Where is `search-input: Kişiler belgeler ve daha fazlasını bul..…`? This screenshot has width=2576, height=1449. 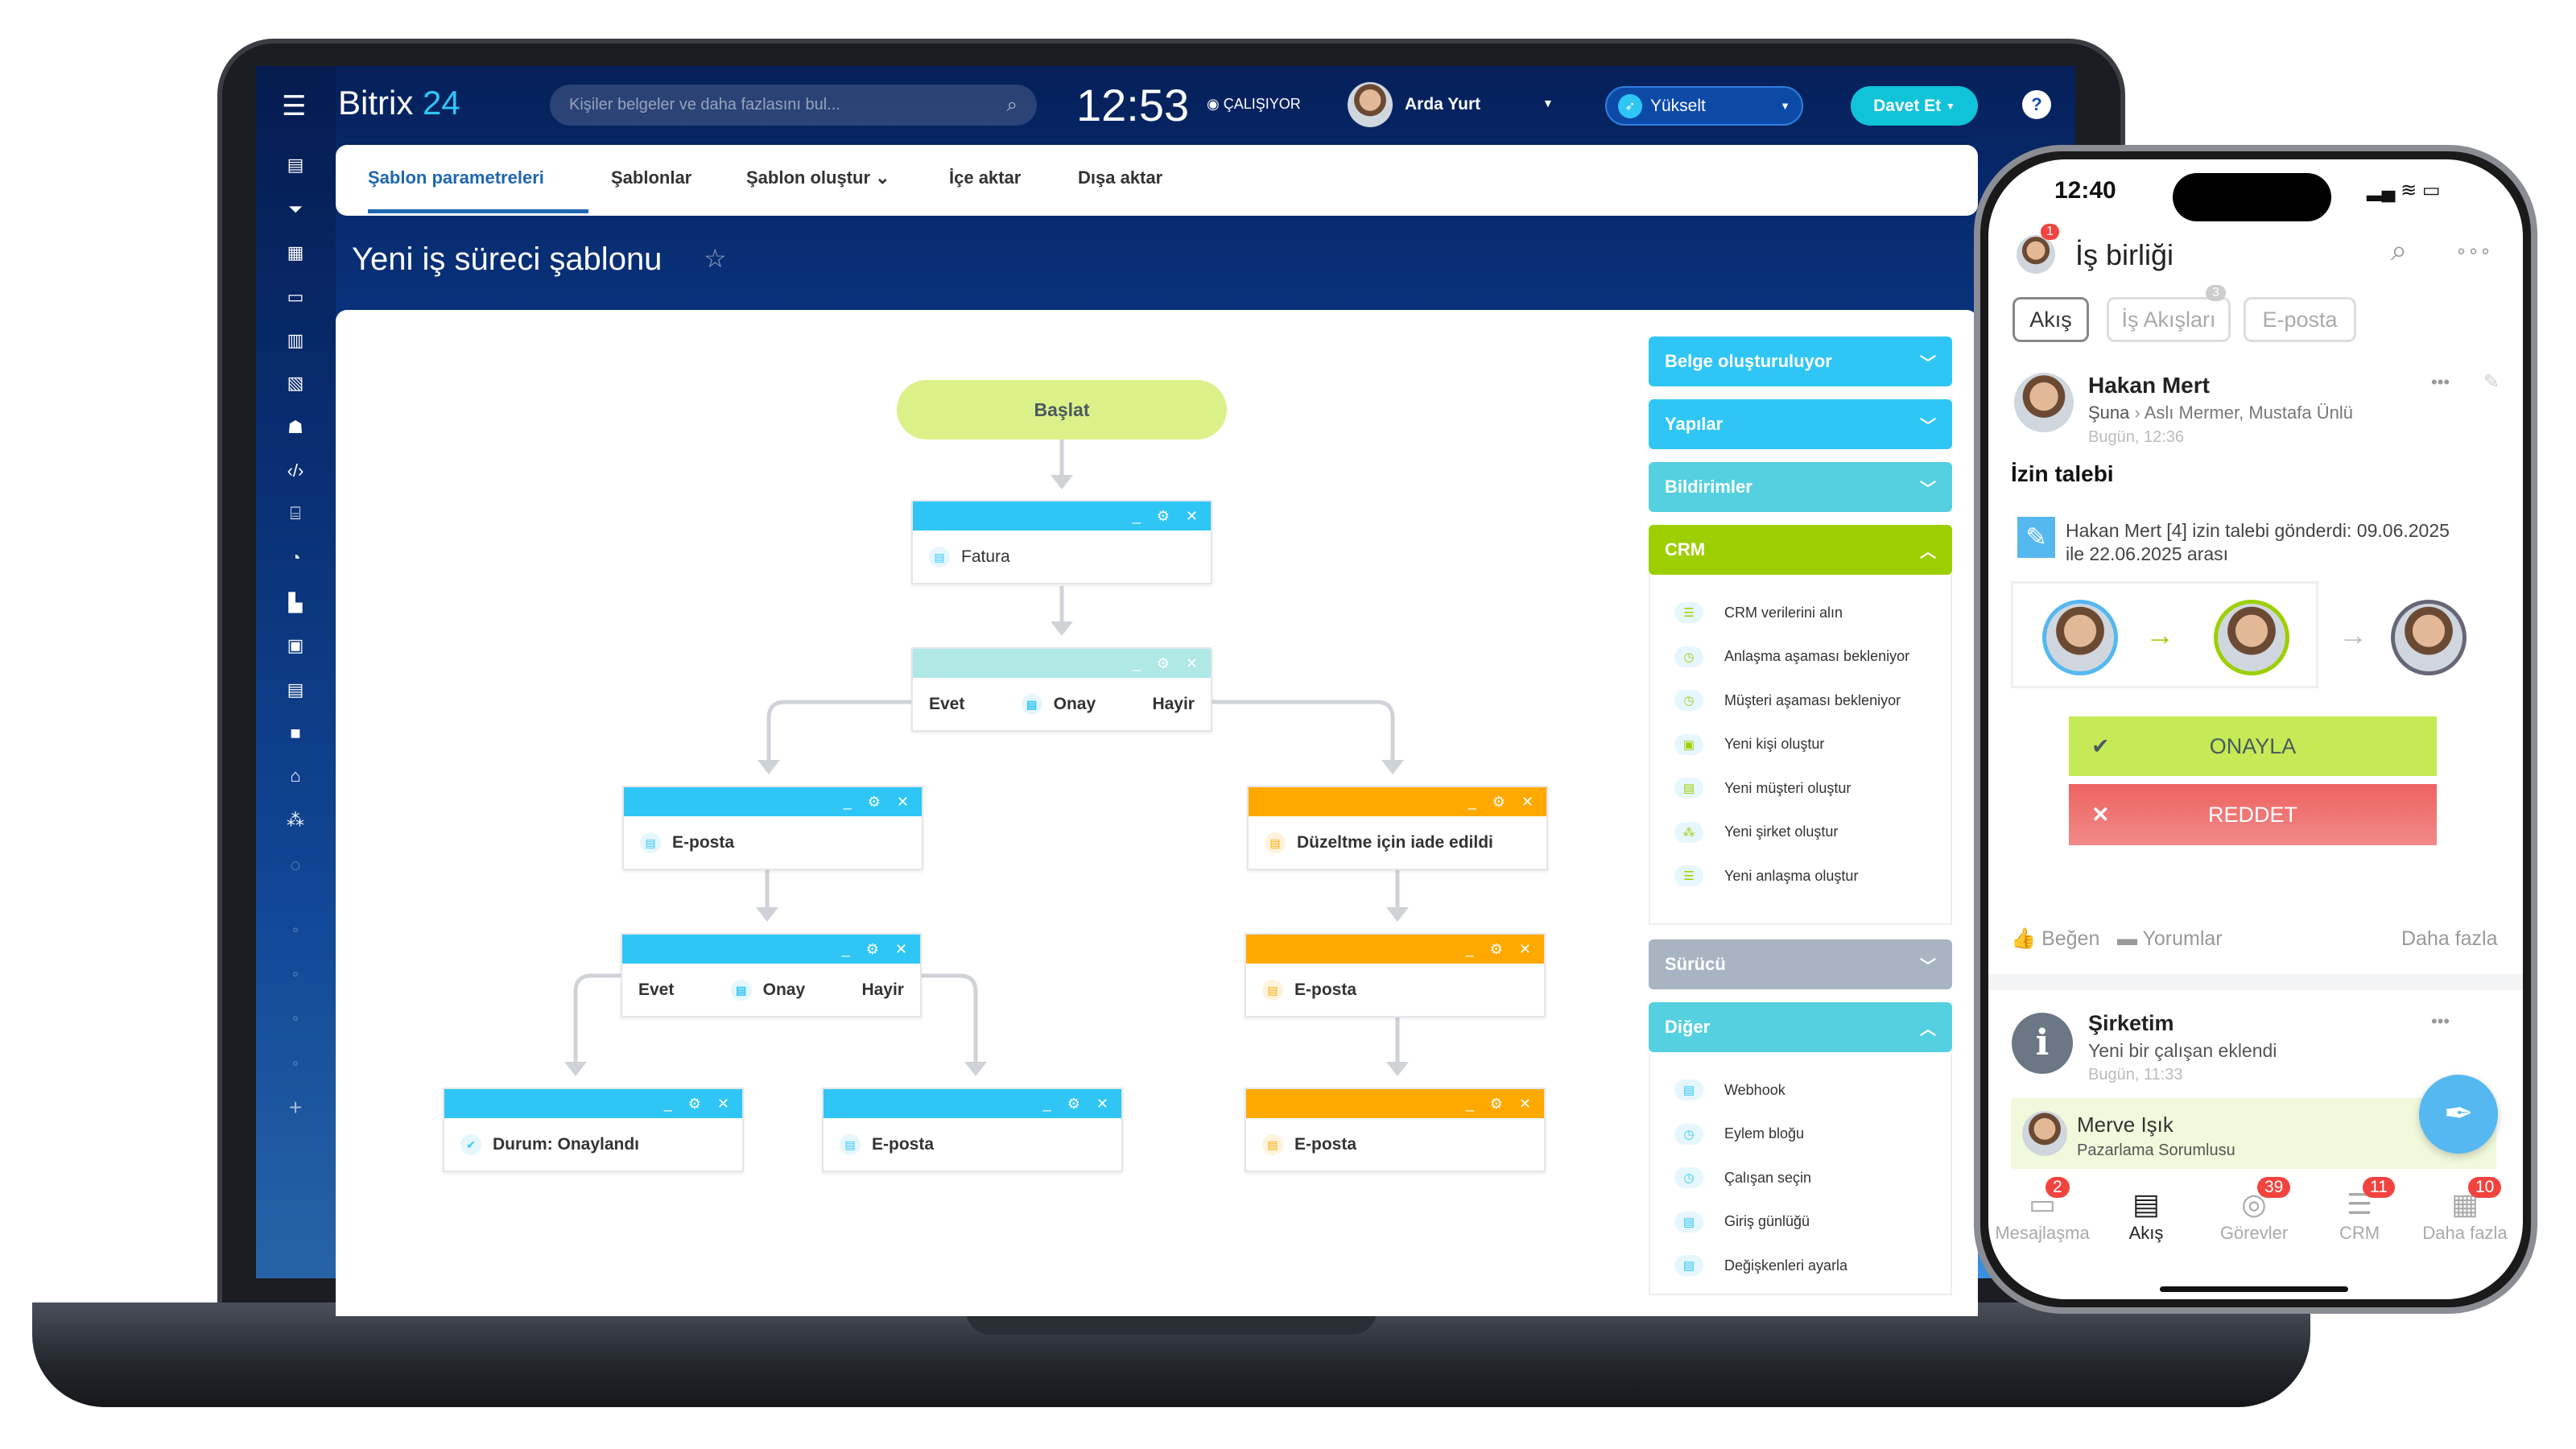 search-input: Kişiler belgeler ve daha fazlasını bul..… is located at coordinates (793, 106).